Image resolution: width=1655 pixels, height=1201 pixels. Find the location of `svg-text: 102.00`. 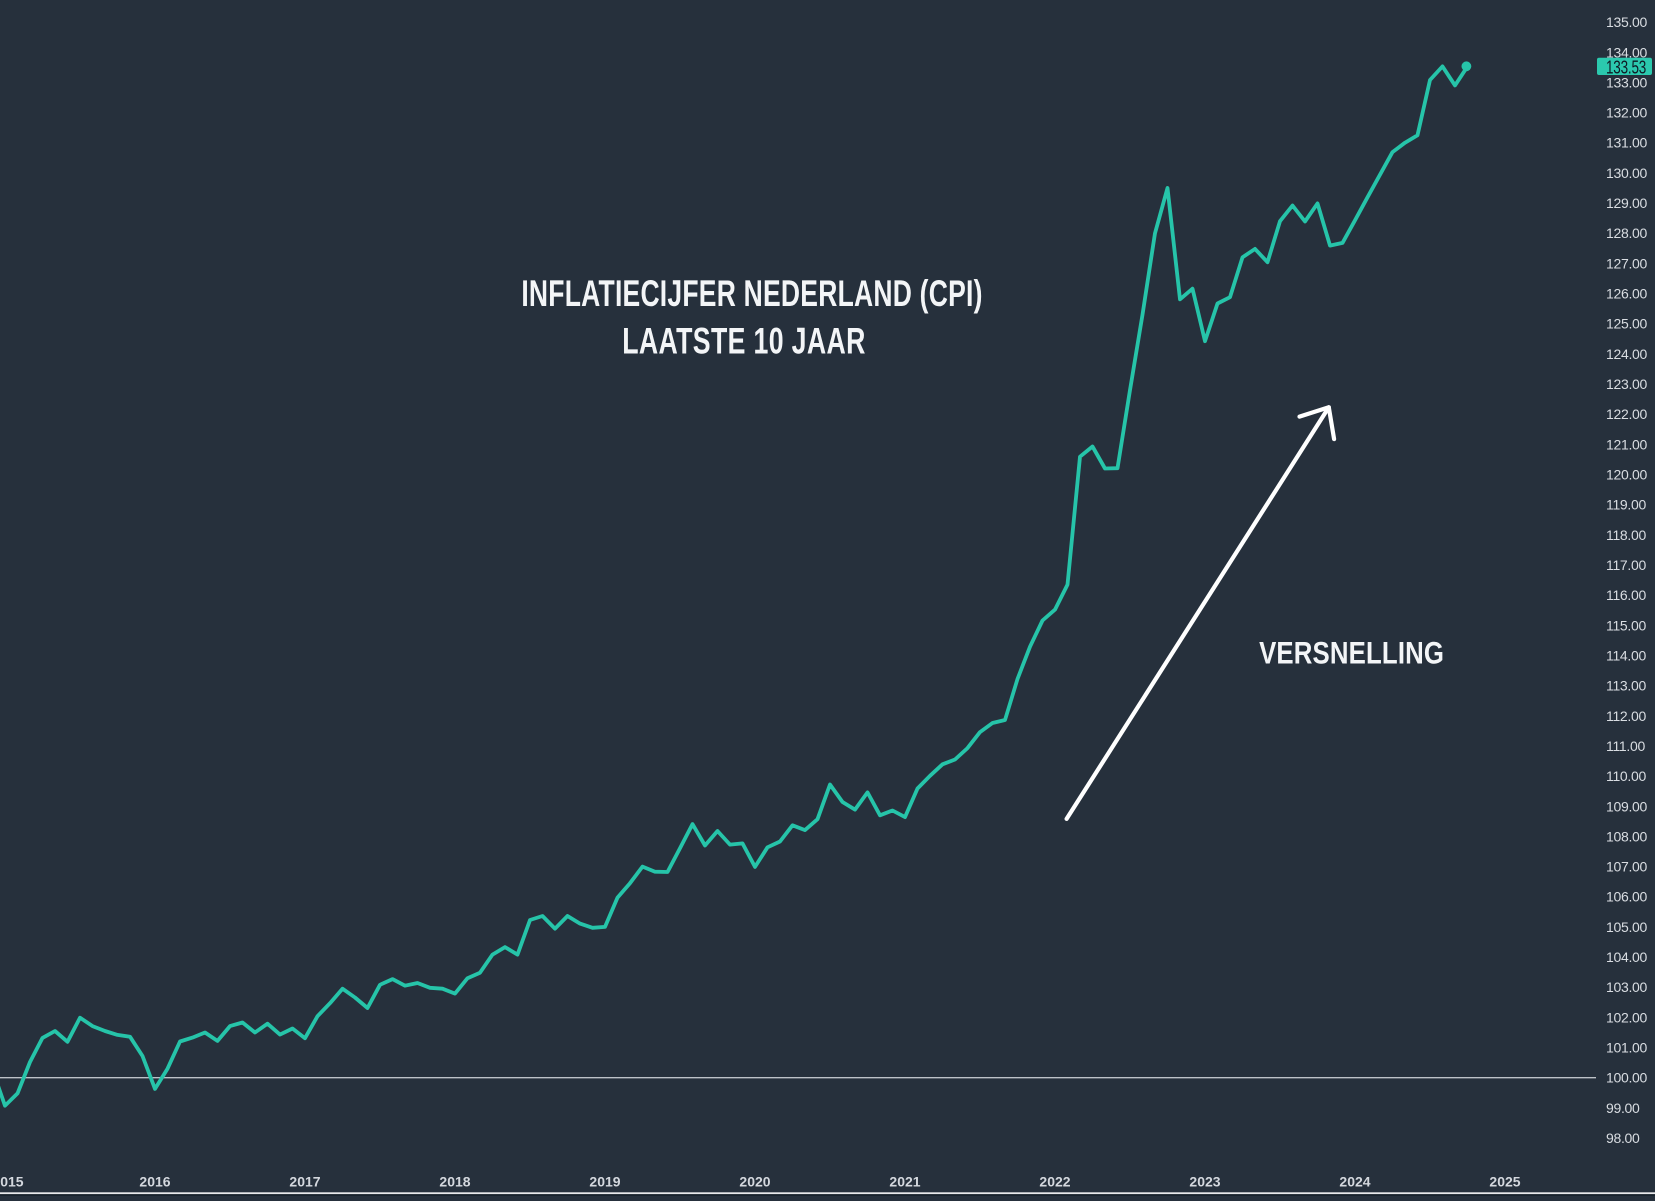

svg-text: 102.00 is located at coordinates (1627, 1017).